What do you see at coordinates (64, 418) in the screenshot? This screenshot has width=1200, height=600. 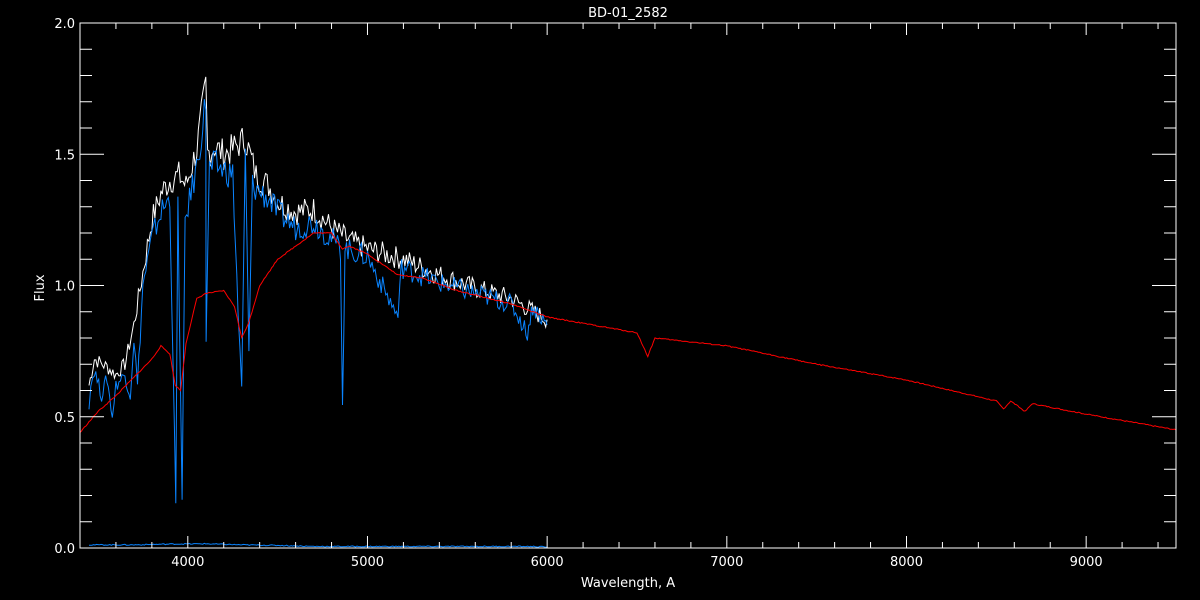 I see `y-tick-label: 0.5` at bounding box center [64, 418].